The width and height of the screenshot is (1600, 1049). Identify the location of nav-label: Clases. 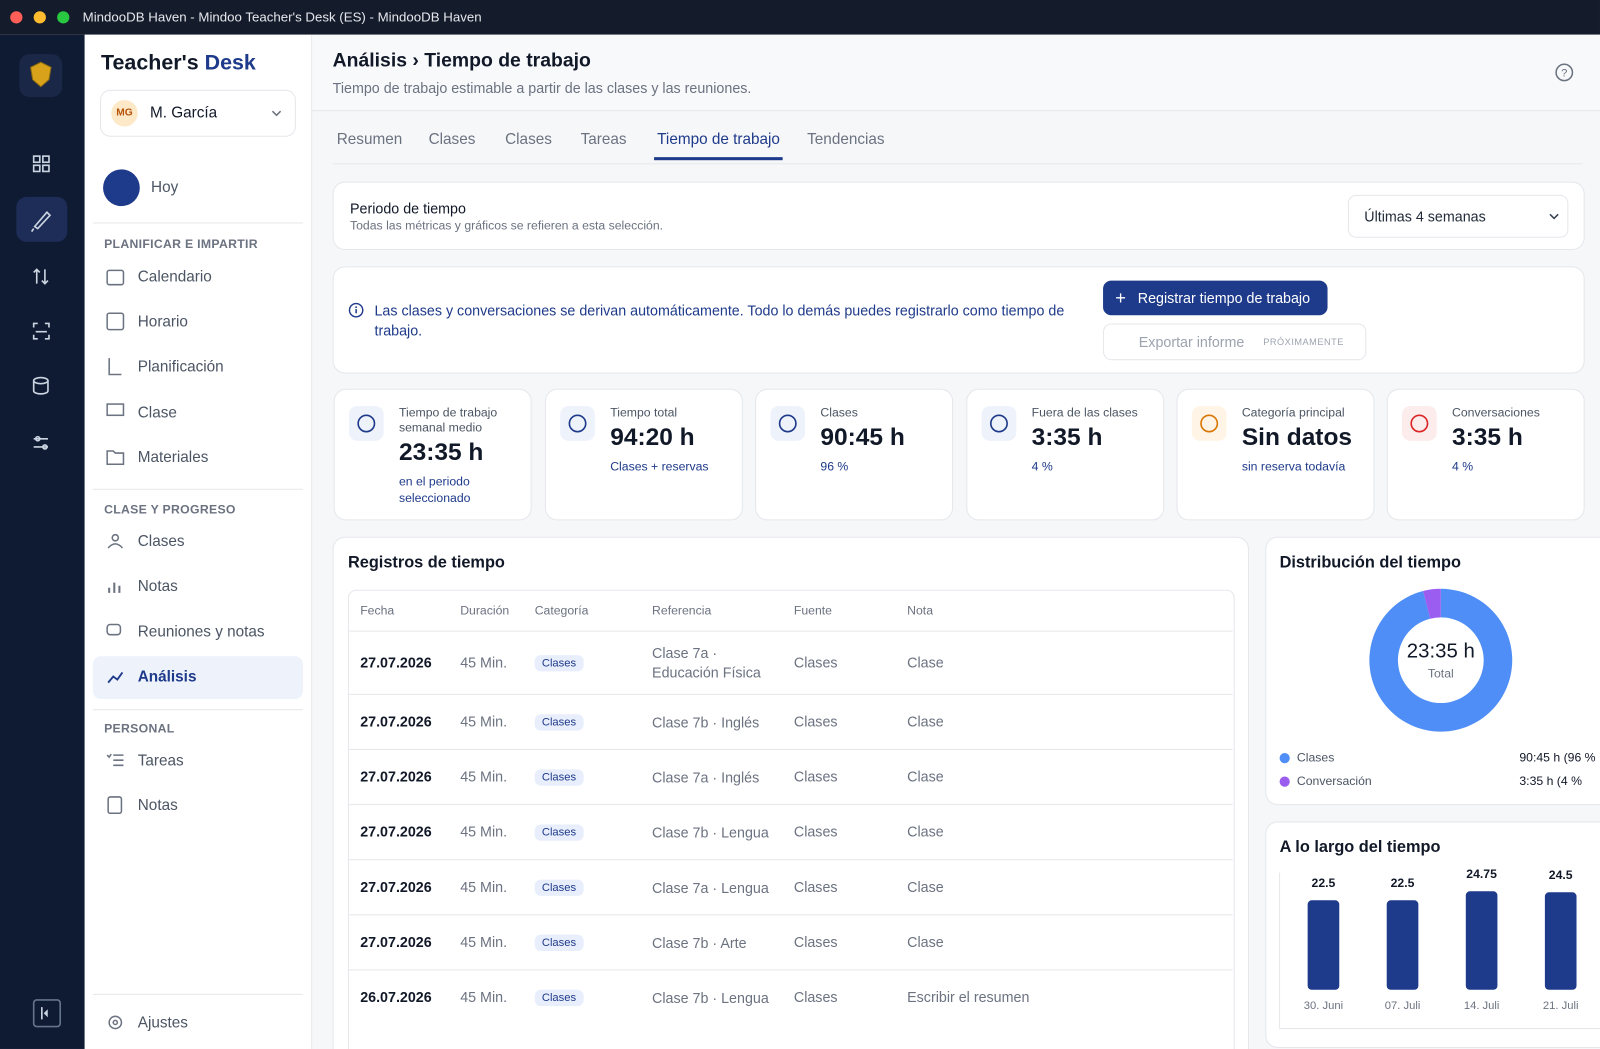
(161, 541).